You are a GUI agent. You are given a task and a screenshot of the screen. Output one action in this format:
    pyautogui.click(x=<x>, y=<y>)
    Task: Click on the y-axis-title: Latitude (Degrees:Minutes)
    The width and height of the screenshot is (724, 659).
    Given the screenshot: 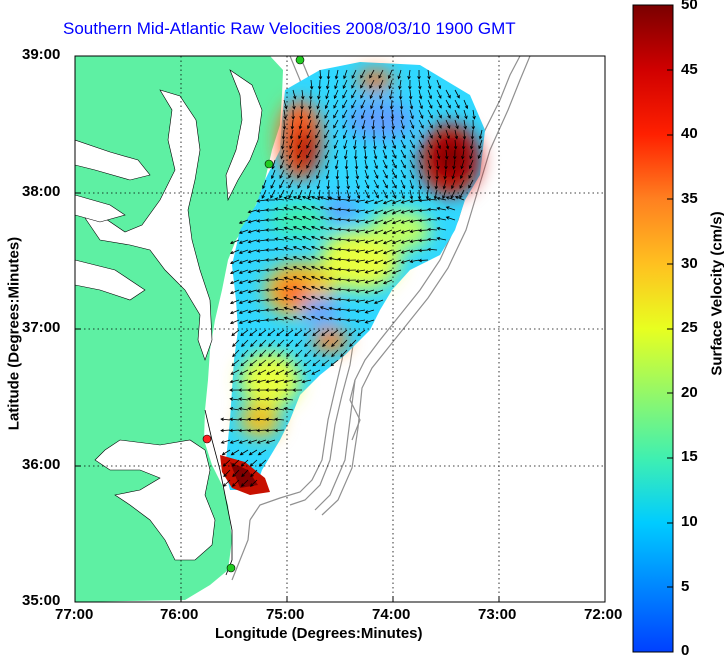 What is the action you would take?
    pyautogui.click(x=14, y=333)
    